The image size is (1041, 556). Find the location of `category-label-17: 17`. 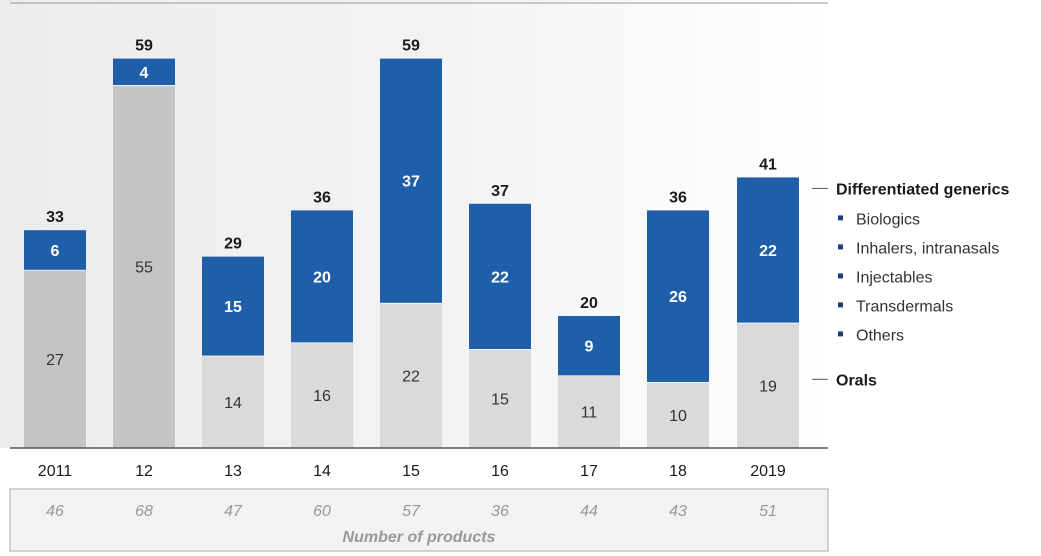

category-label-17: 17 is located at coordinates (589, 471).